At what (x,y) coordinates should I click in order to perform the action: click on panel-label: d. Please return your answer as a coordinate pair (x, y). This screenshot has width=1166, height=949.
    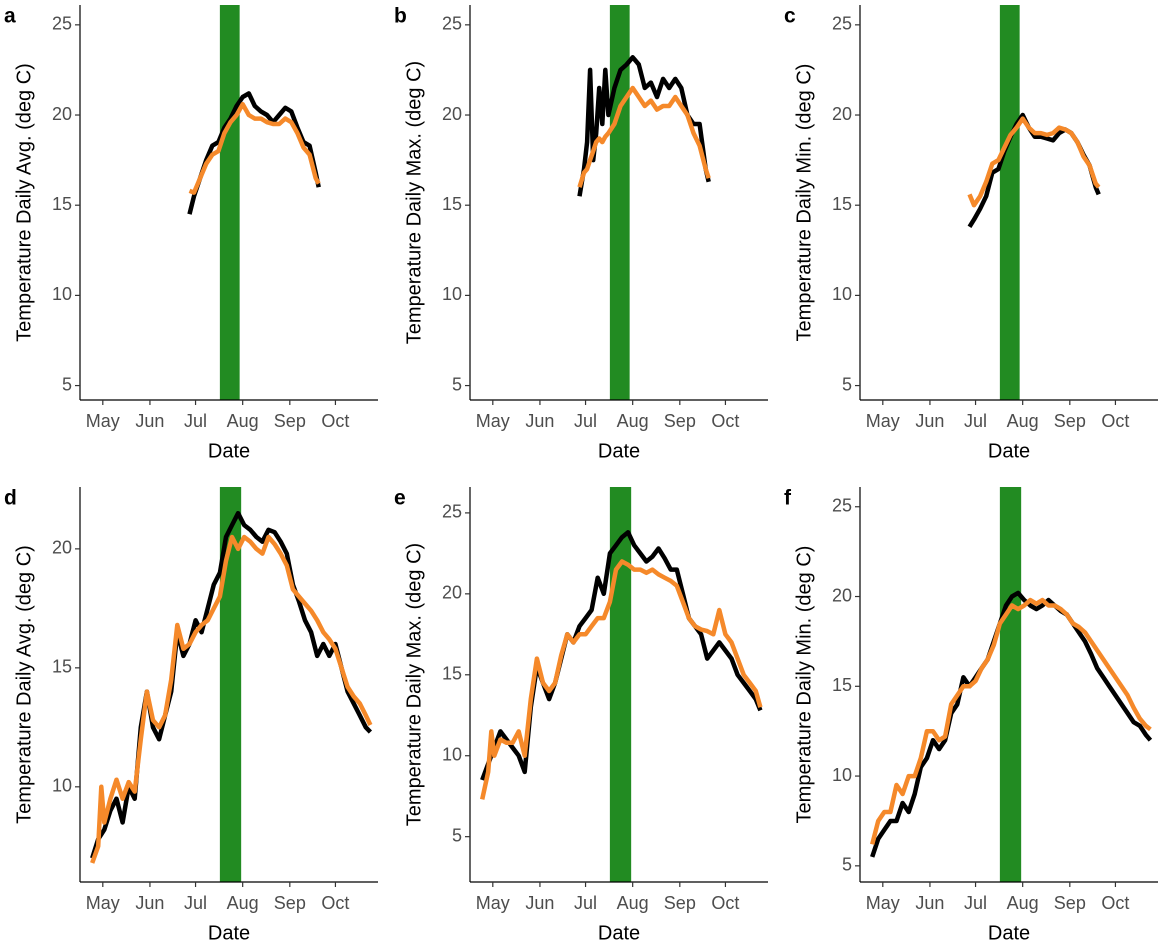
    Looking at the image, I should click on (10, 498).